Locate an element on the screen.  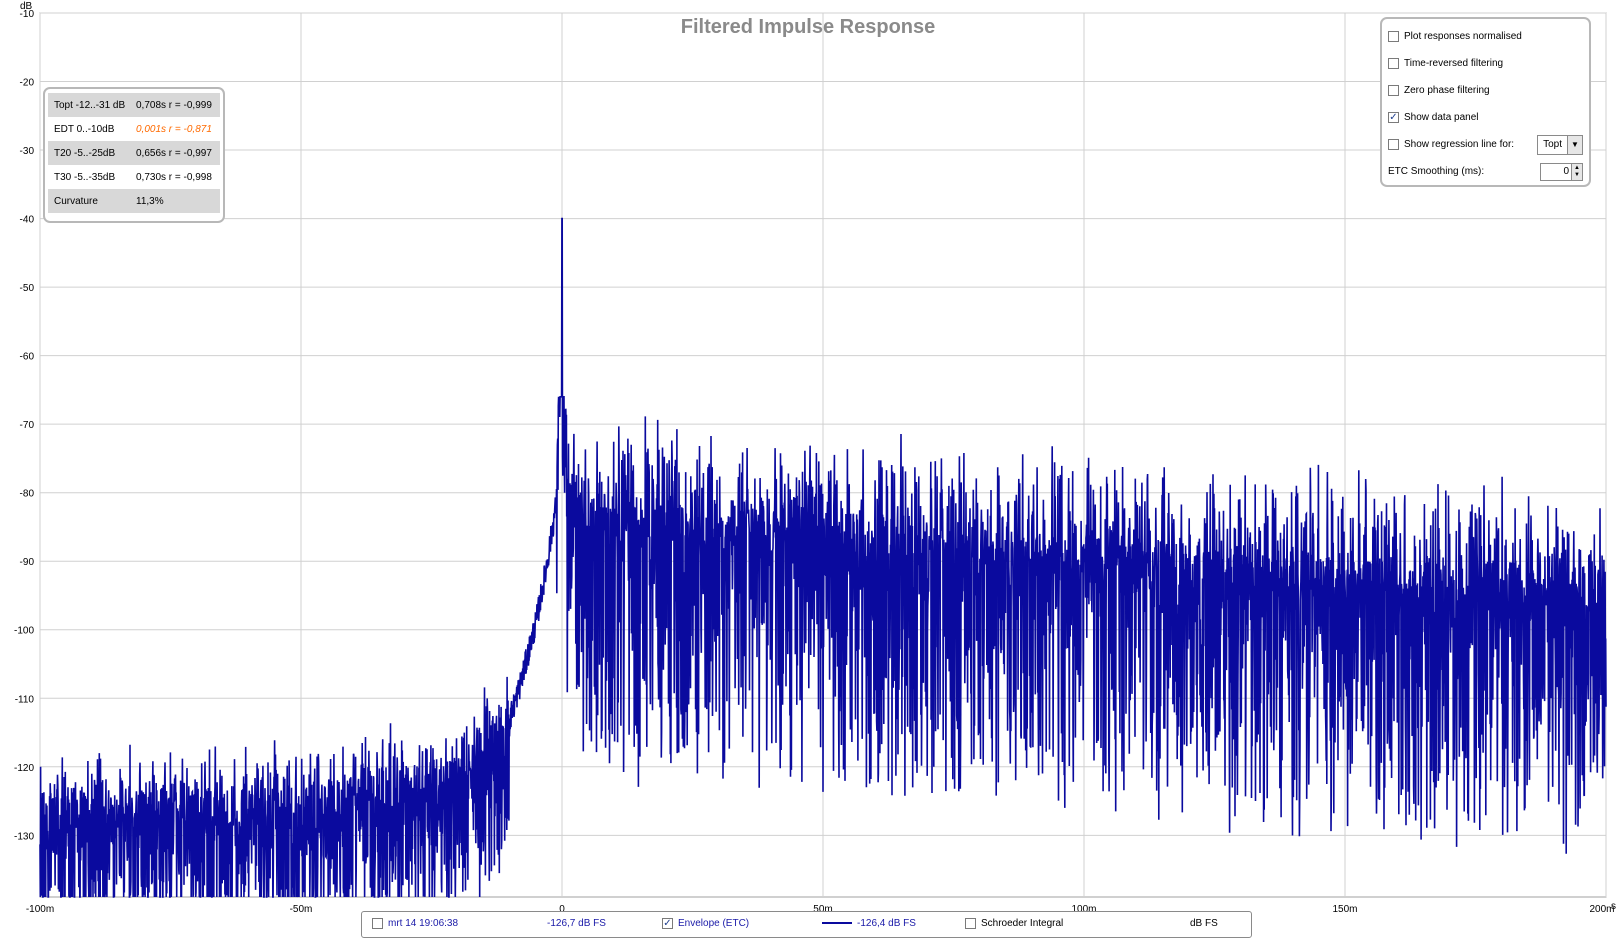
data-row-label: Topt -12..-31 dB is located at coordinates (90, 105).